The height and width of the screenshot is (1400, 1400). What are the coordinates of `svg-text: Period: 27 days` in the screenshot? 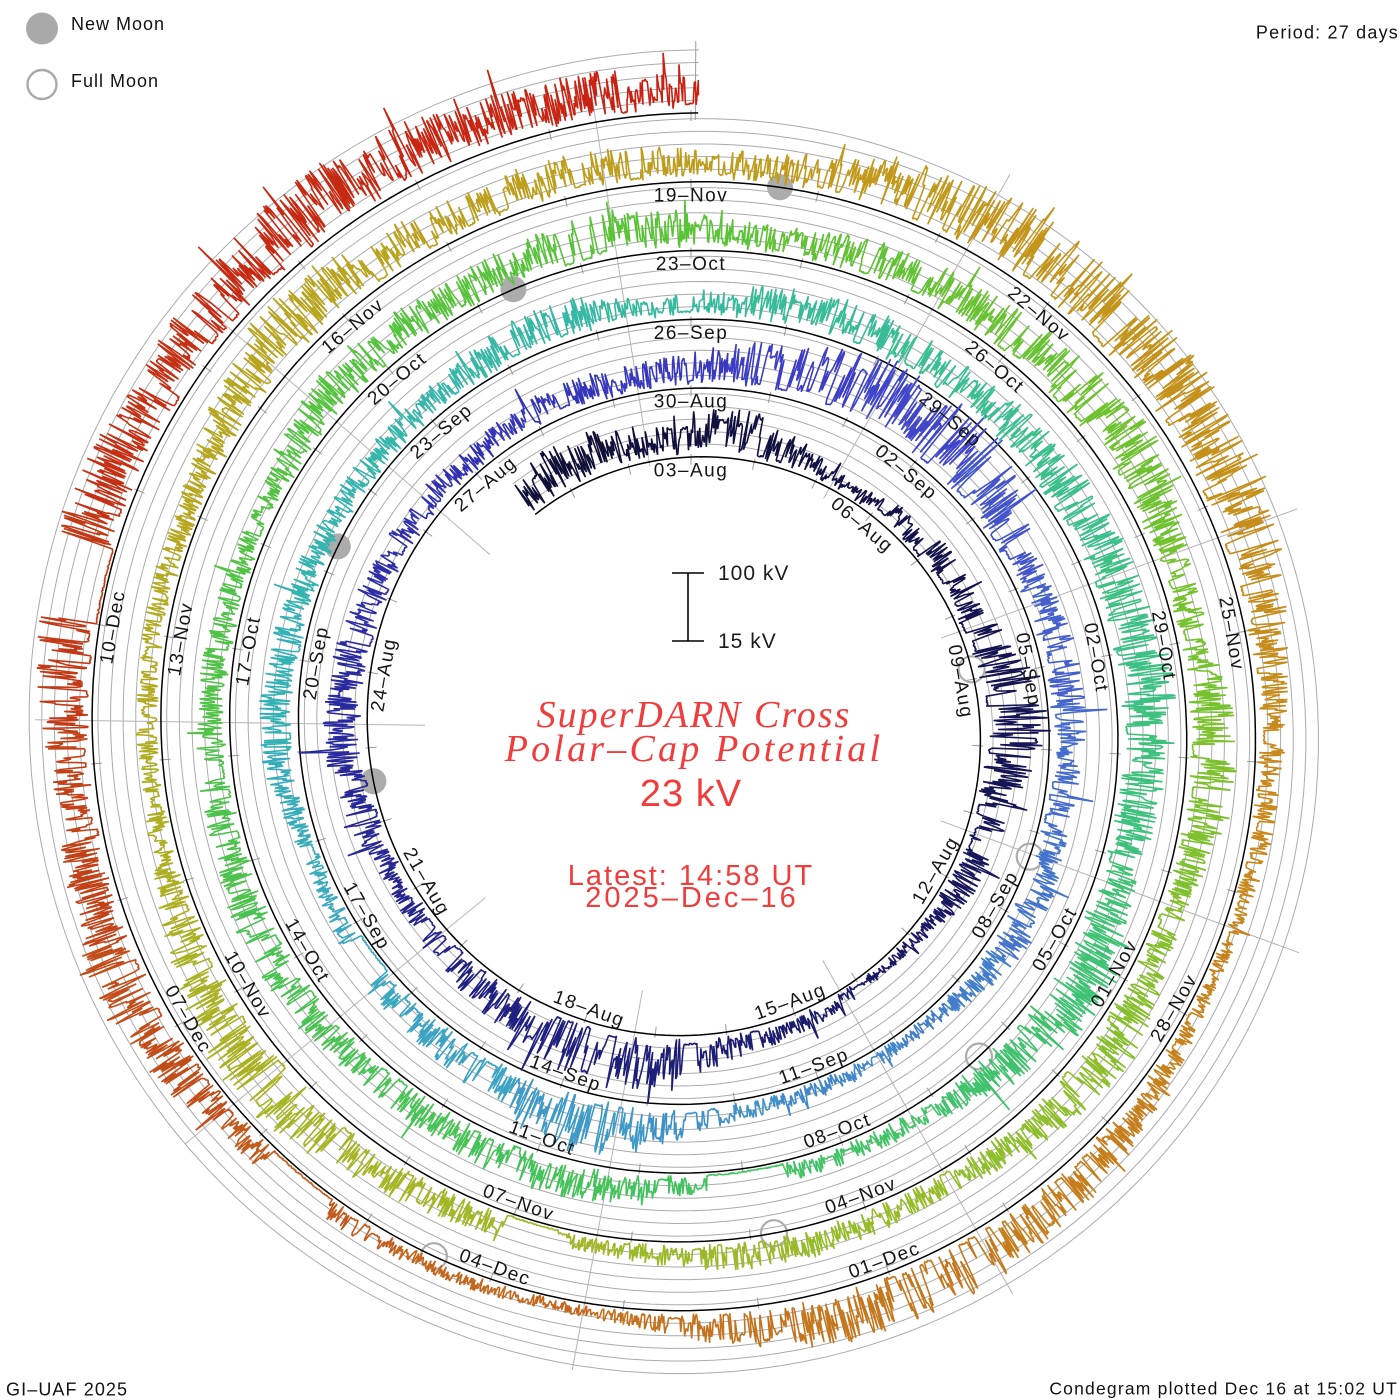 It's located at (1327, 33).